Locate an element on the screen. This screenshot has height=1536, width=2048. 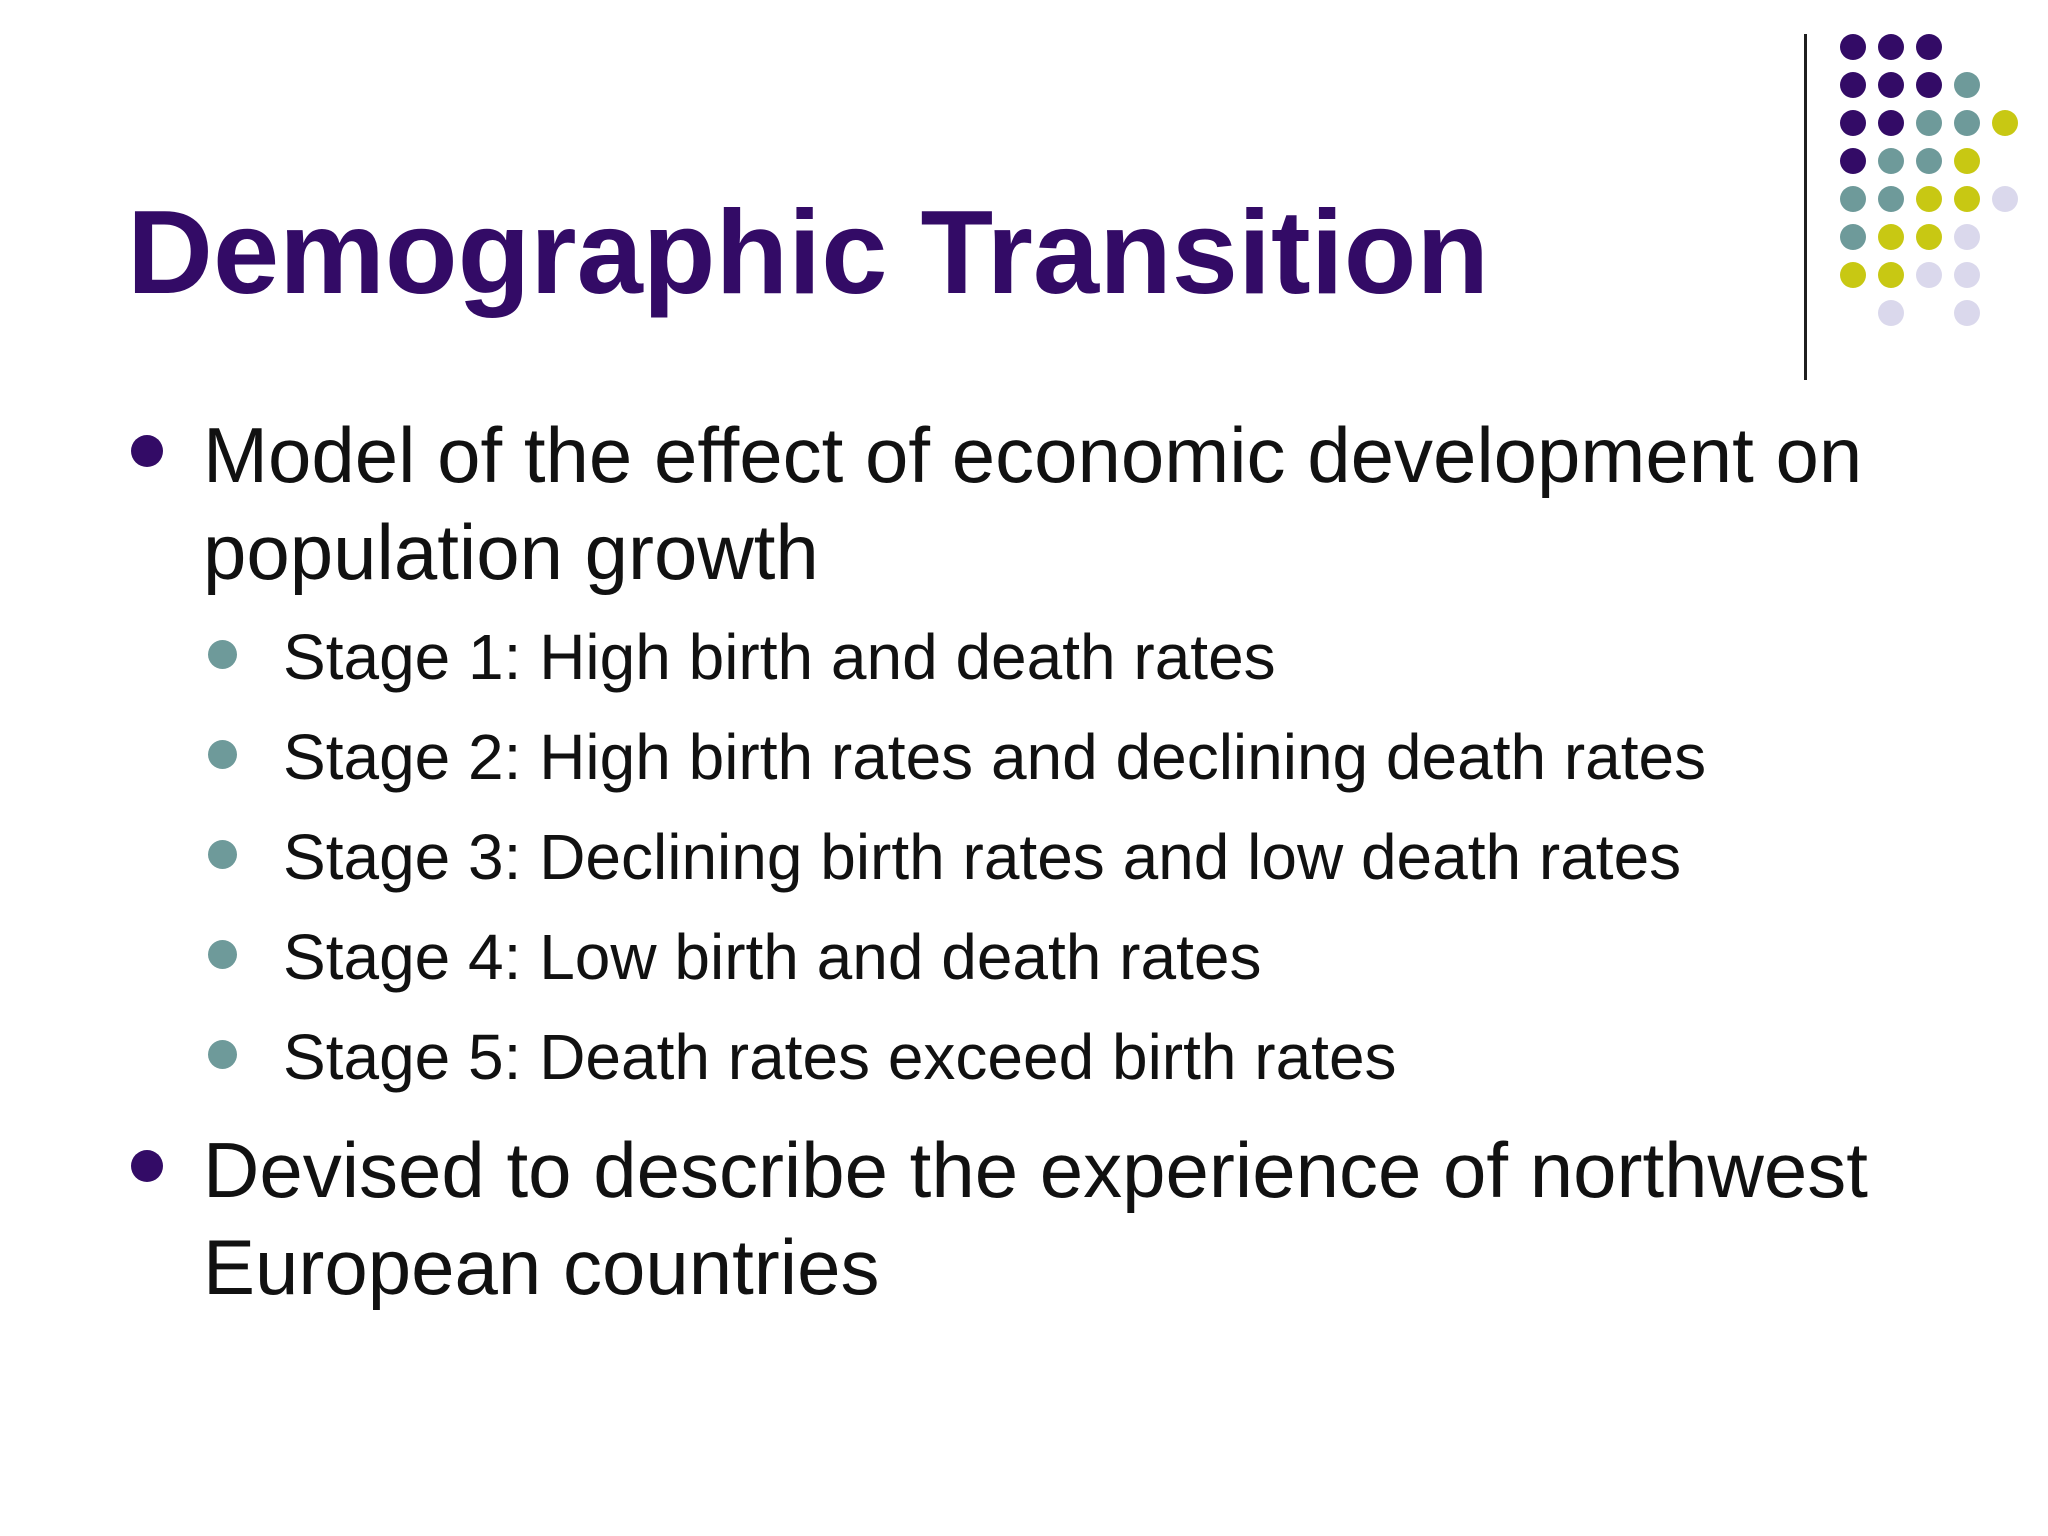
sub-bullet-text: Stage 1: High birth and death rates is located at coordinates (779, 657).